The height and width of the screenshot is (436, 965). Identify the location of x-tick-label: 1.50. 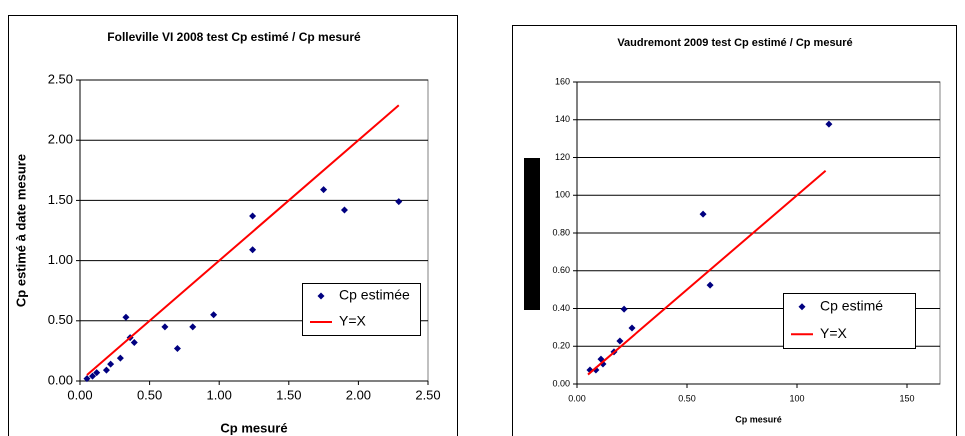
(288, 394).